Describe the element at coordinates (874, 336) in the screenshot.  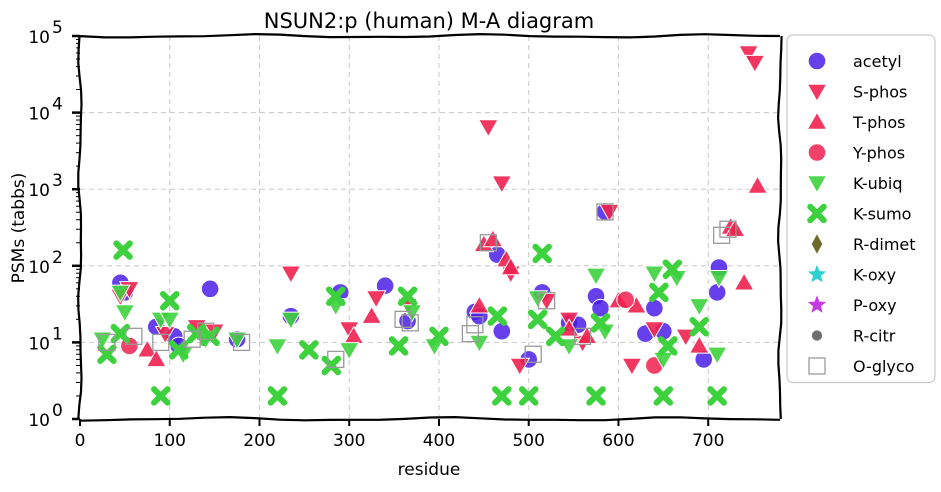
I see `legend-label-r-citr: R-citr` at that location.